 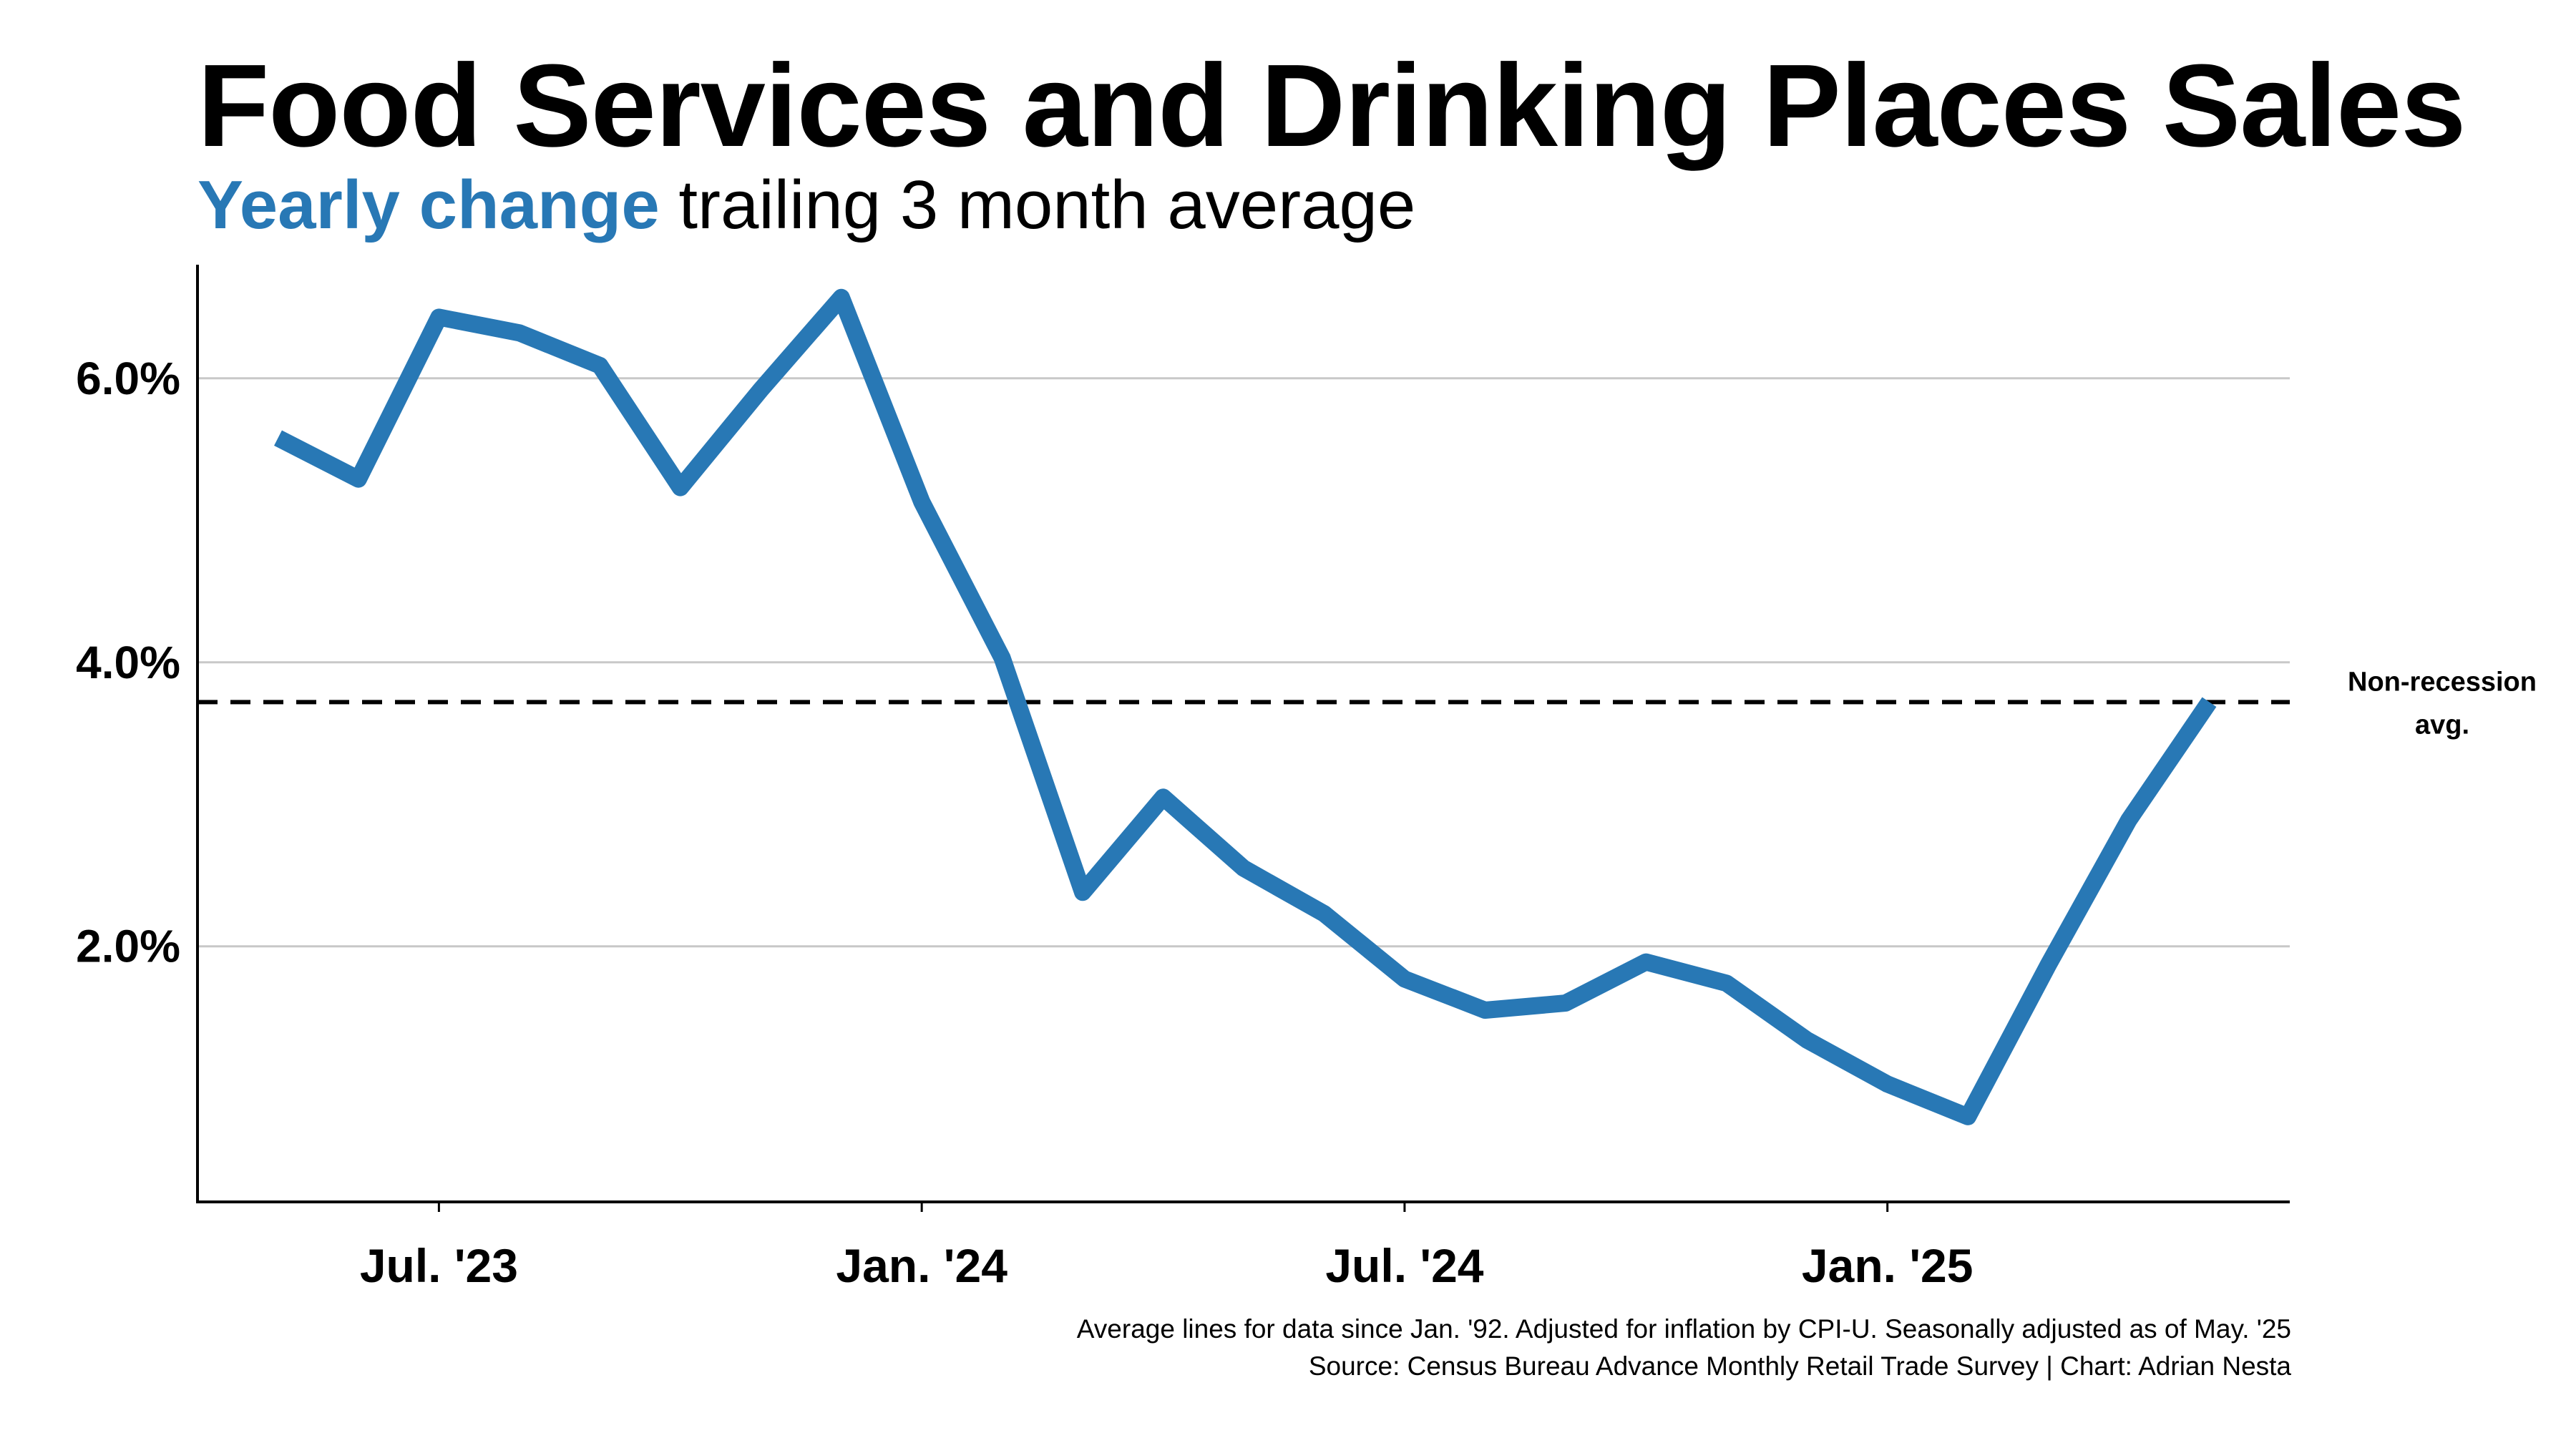 What do you see at coordinates (2442, 682) in the screenshot?
I see `reference-label-line1: Non-recession` at bounding box center [2442, 682].